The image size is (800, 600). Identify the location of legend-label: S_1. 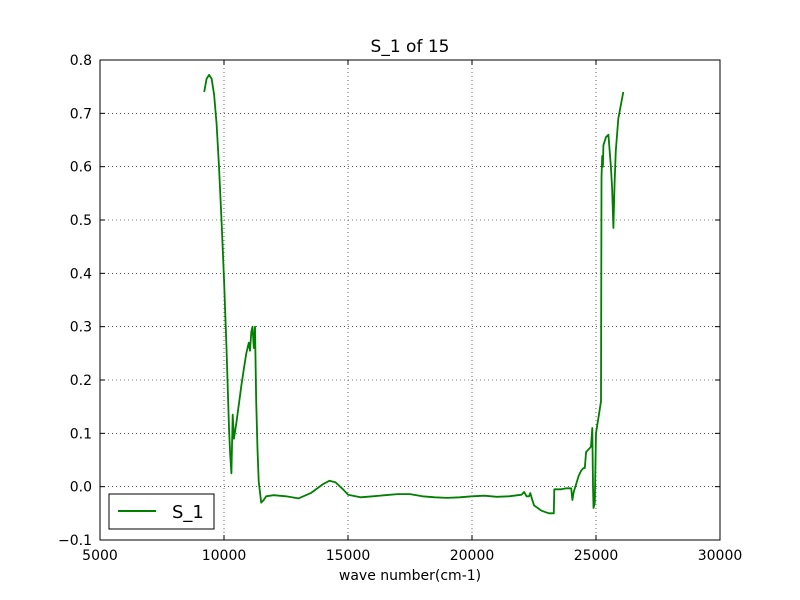
(188, 512).